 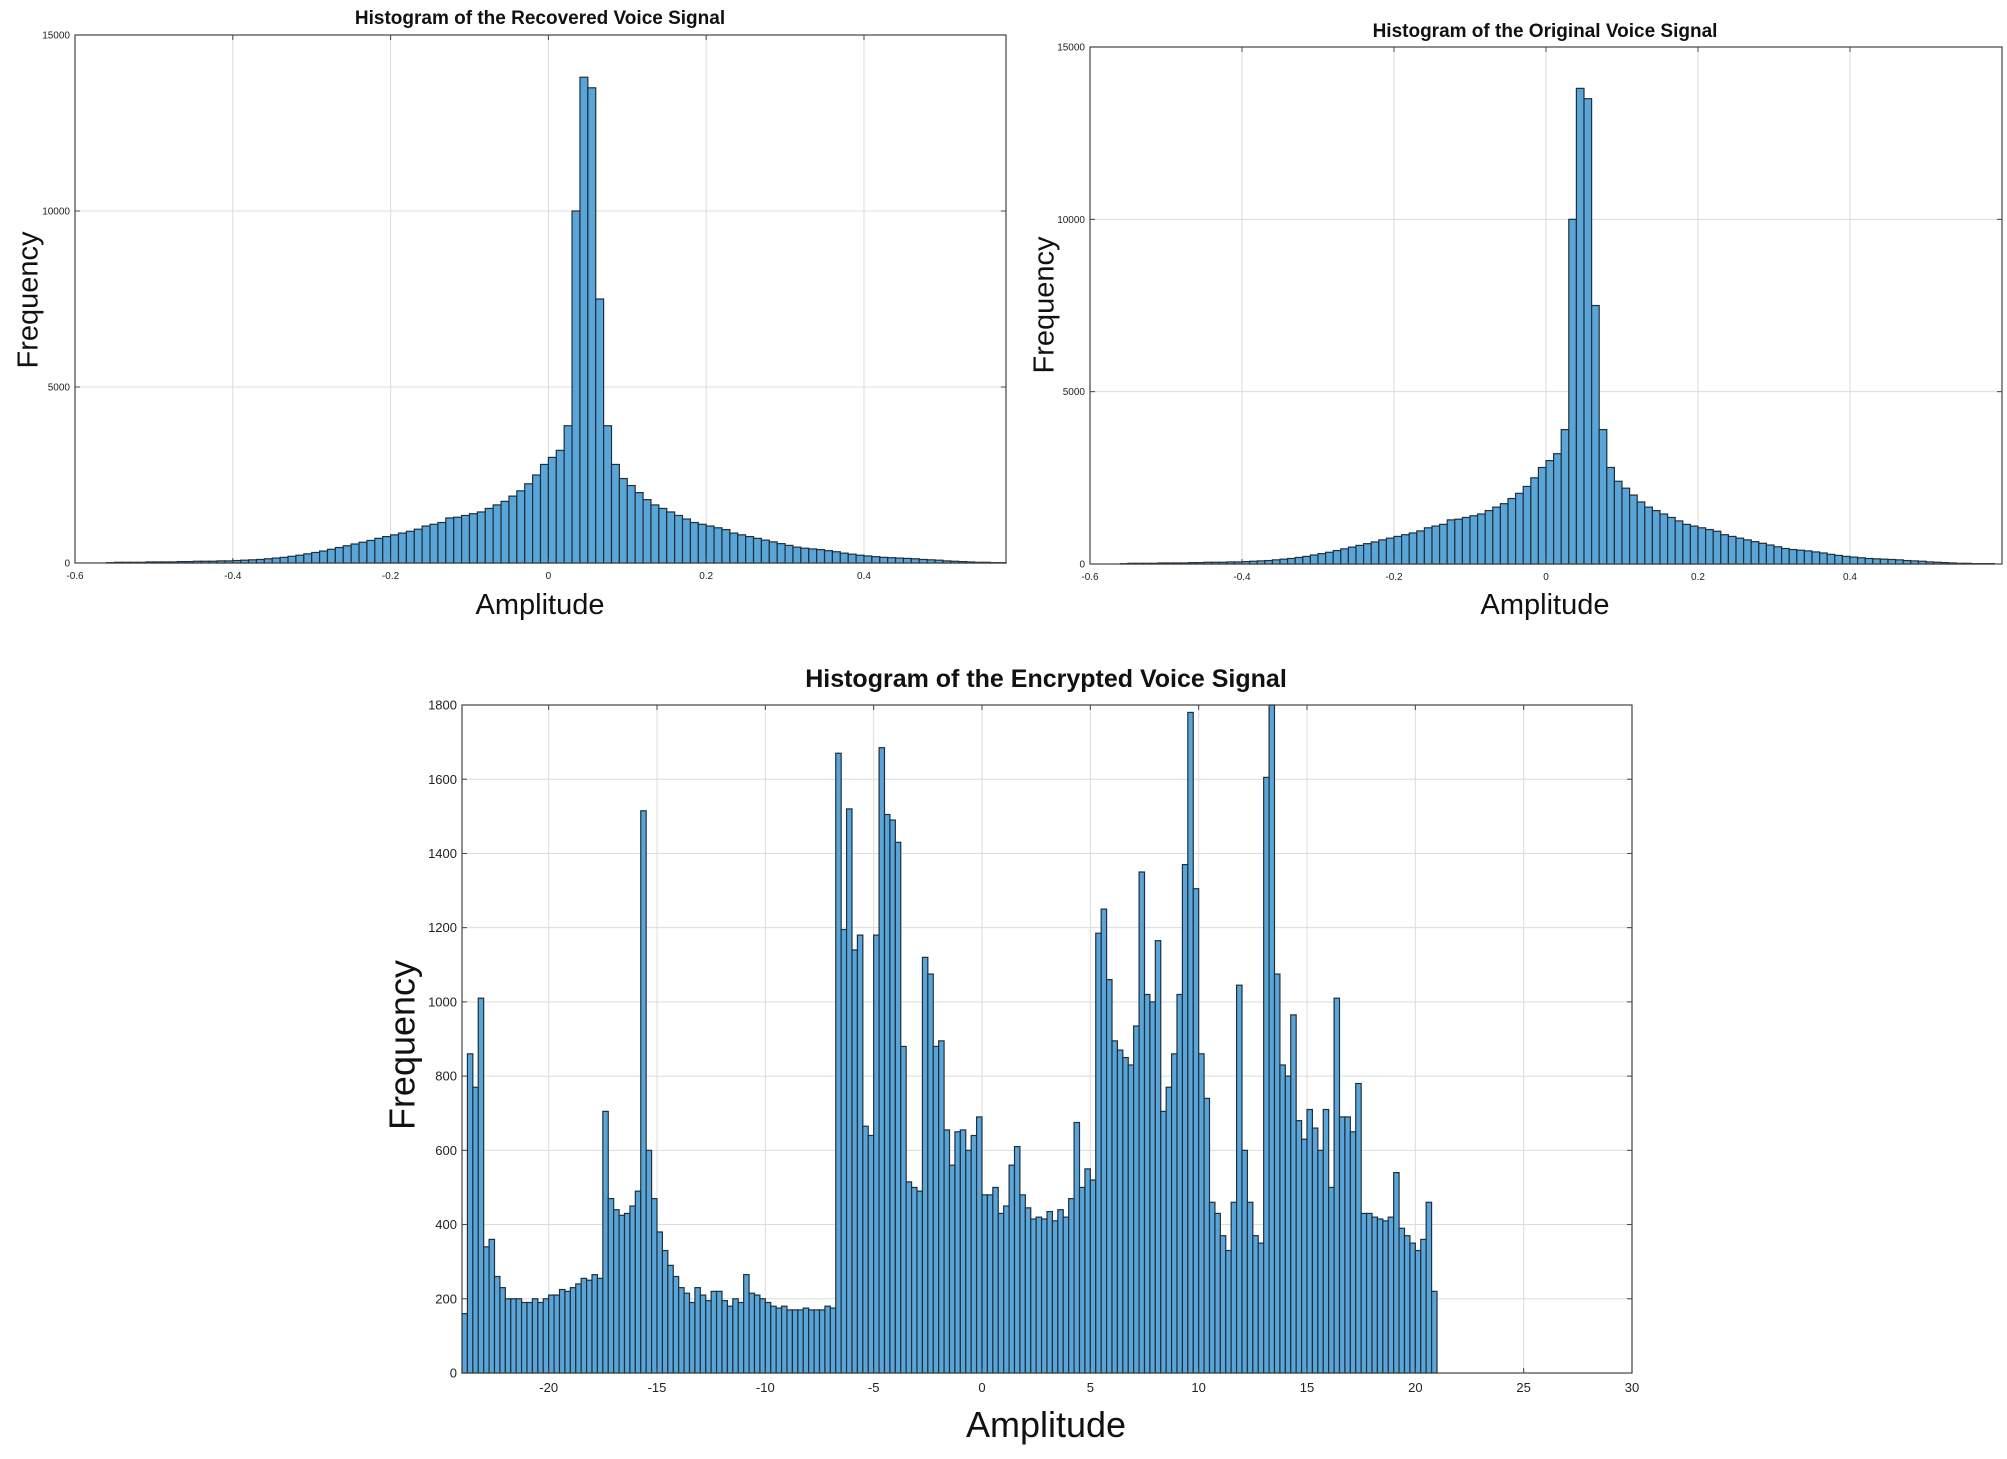 What do you see at coordinates (1242, 577) in the screenshot?
I see `x-tick-label: -0.4` at bounding box center [1242, 577].